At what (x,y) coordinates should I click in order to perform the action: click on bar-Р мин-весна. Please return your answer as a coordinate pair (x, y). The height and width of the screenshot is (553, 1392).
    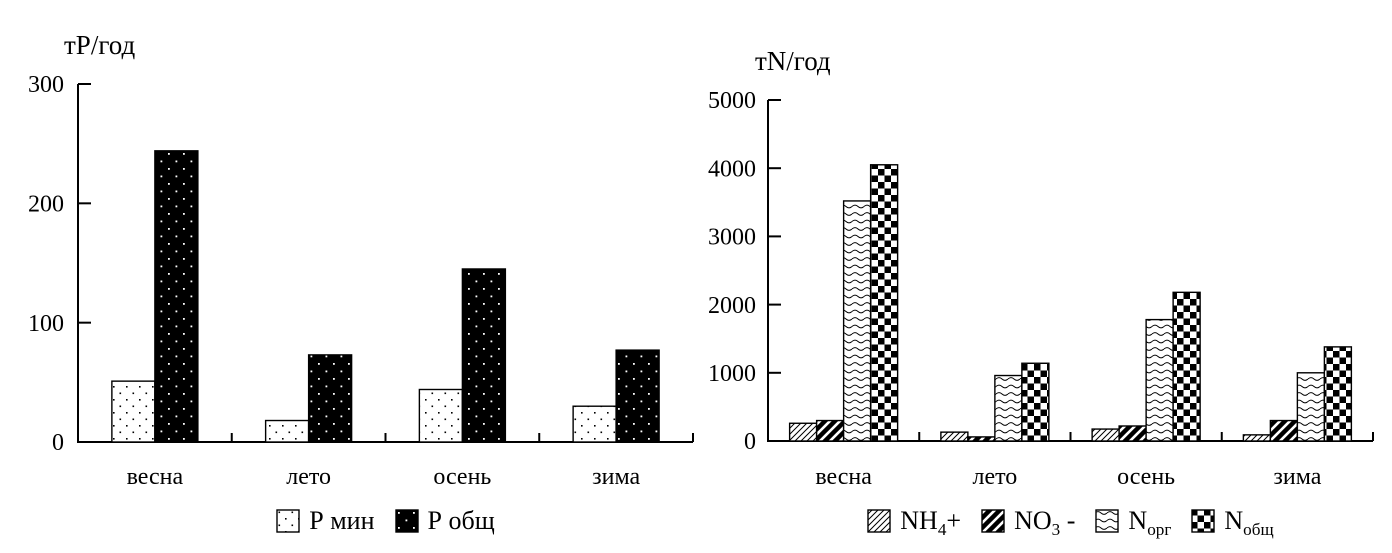
    Looking at the image, I should click on (133, 411).